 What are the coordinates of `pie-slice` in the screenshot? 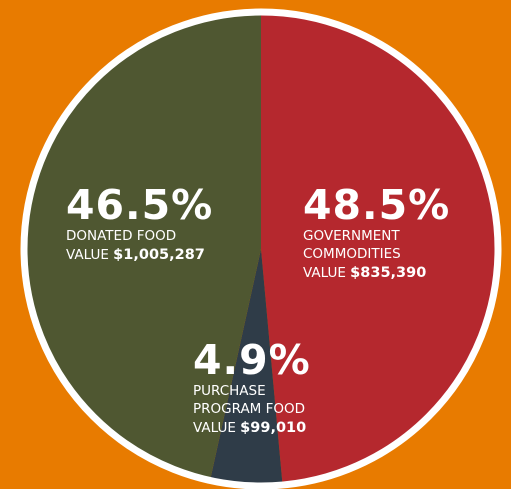 It's located at (246, 367).